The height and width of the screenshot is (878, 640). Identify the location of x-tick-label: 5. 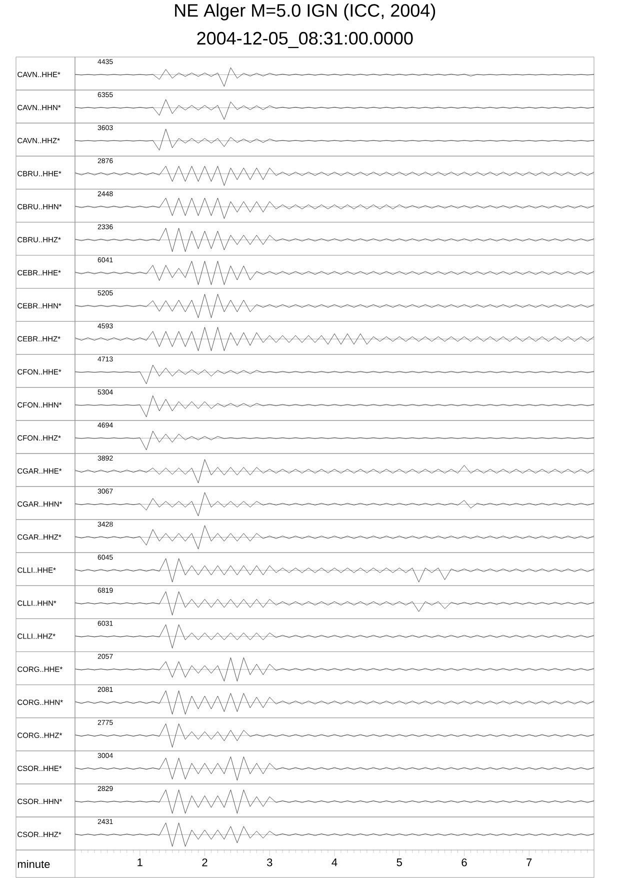
(399, 862).